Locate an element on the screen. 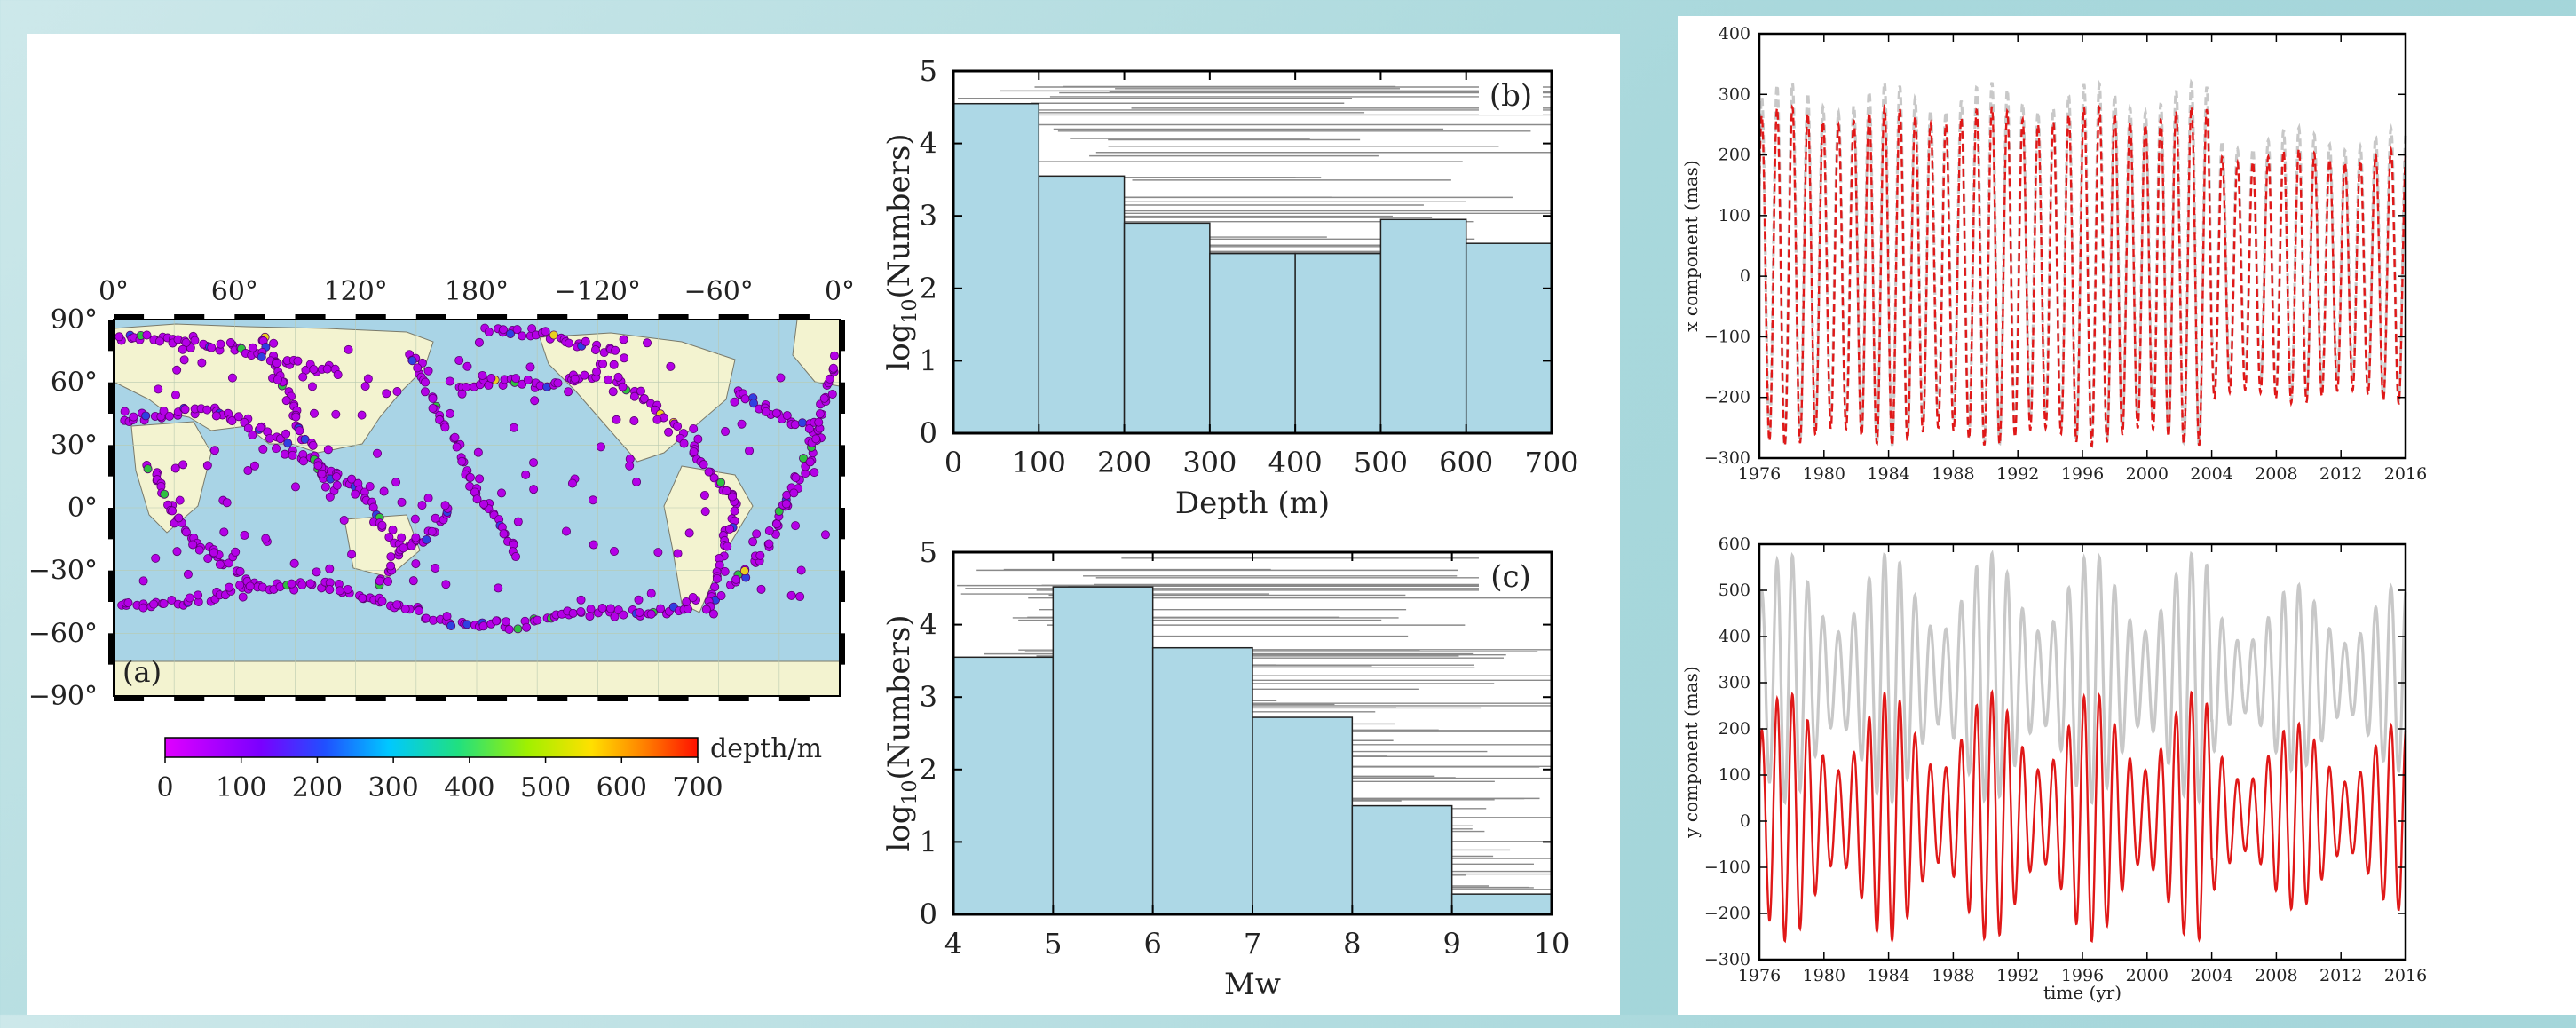 The height and width of the screenshot is (1028, 2576). y-axis-label-subscript: 10 is located at coordinates (910, 310).